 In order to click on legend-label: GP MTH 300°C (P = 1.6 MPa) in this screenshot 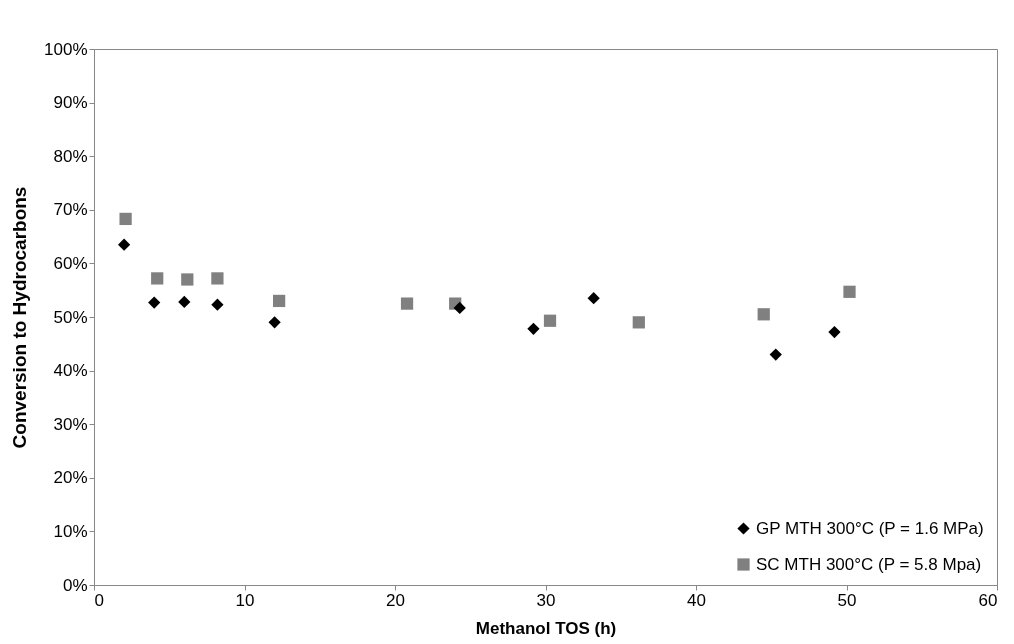, I will do `click(870, 528)`.